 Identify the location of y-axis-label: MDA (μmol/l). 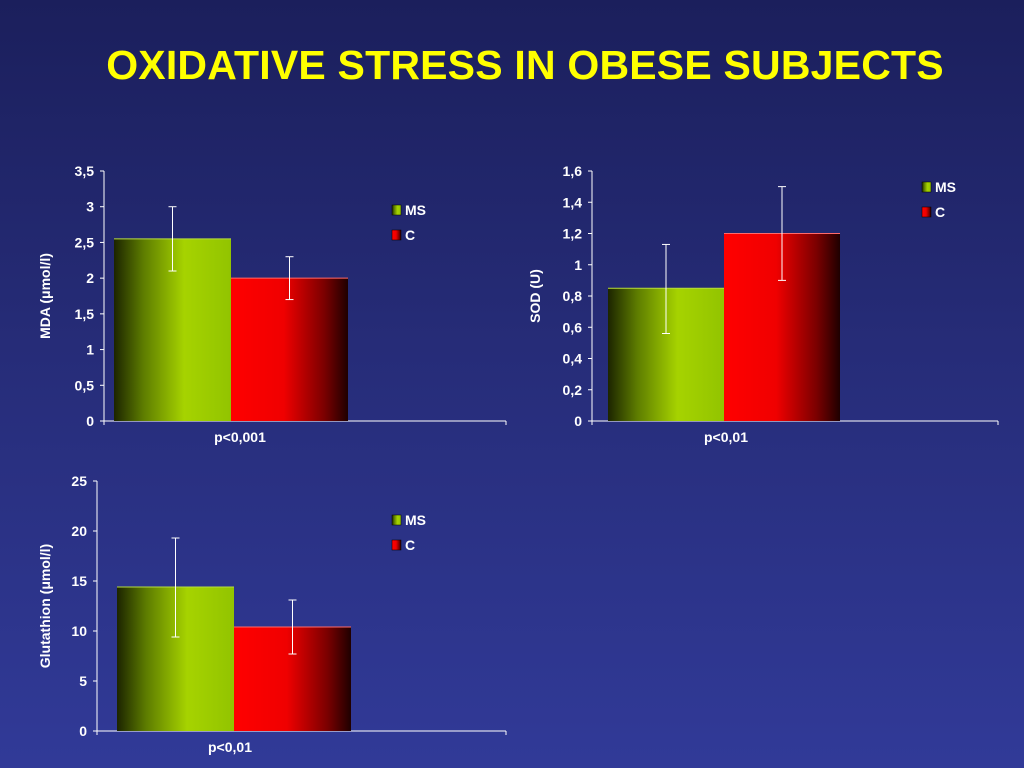
(45, 296).